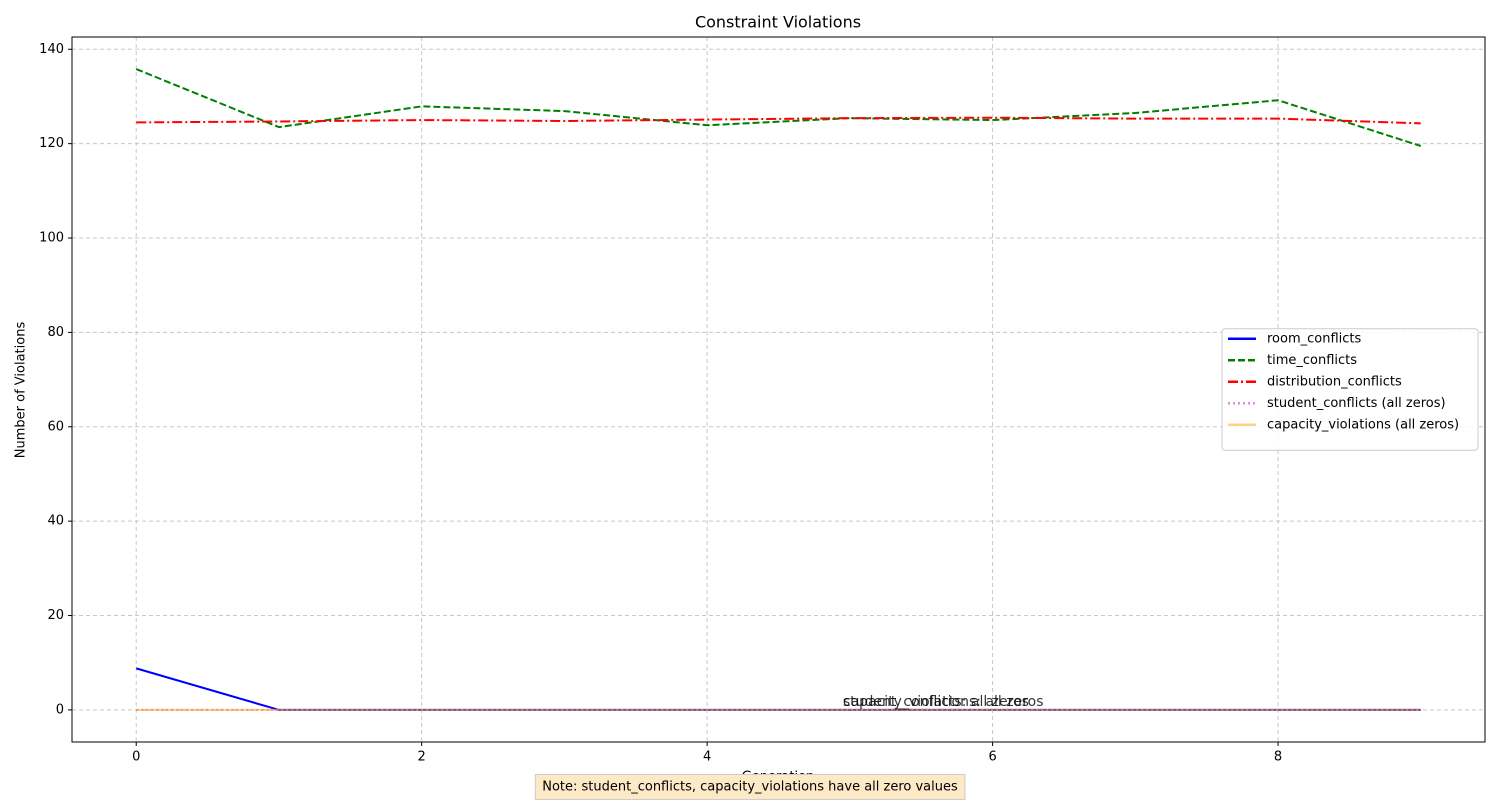 Image resolution: width=1500 pixels, height=800 pixels. I want to click on y-tick-label: 60, so click(55, 426).